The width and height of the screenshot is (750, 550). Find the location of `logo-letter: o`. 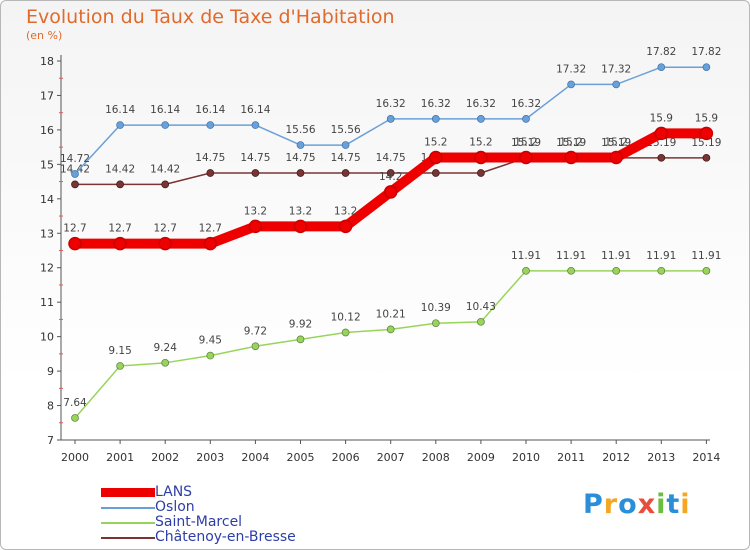

logo-letter: o is located at coordinates (628, 504).